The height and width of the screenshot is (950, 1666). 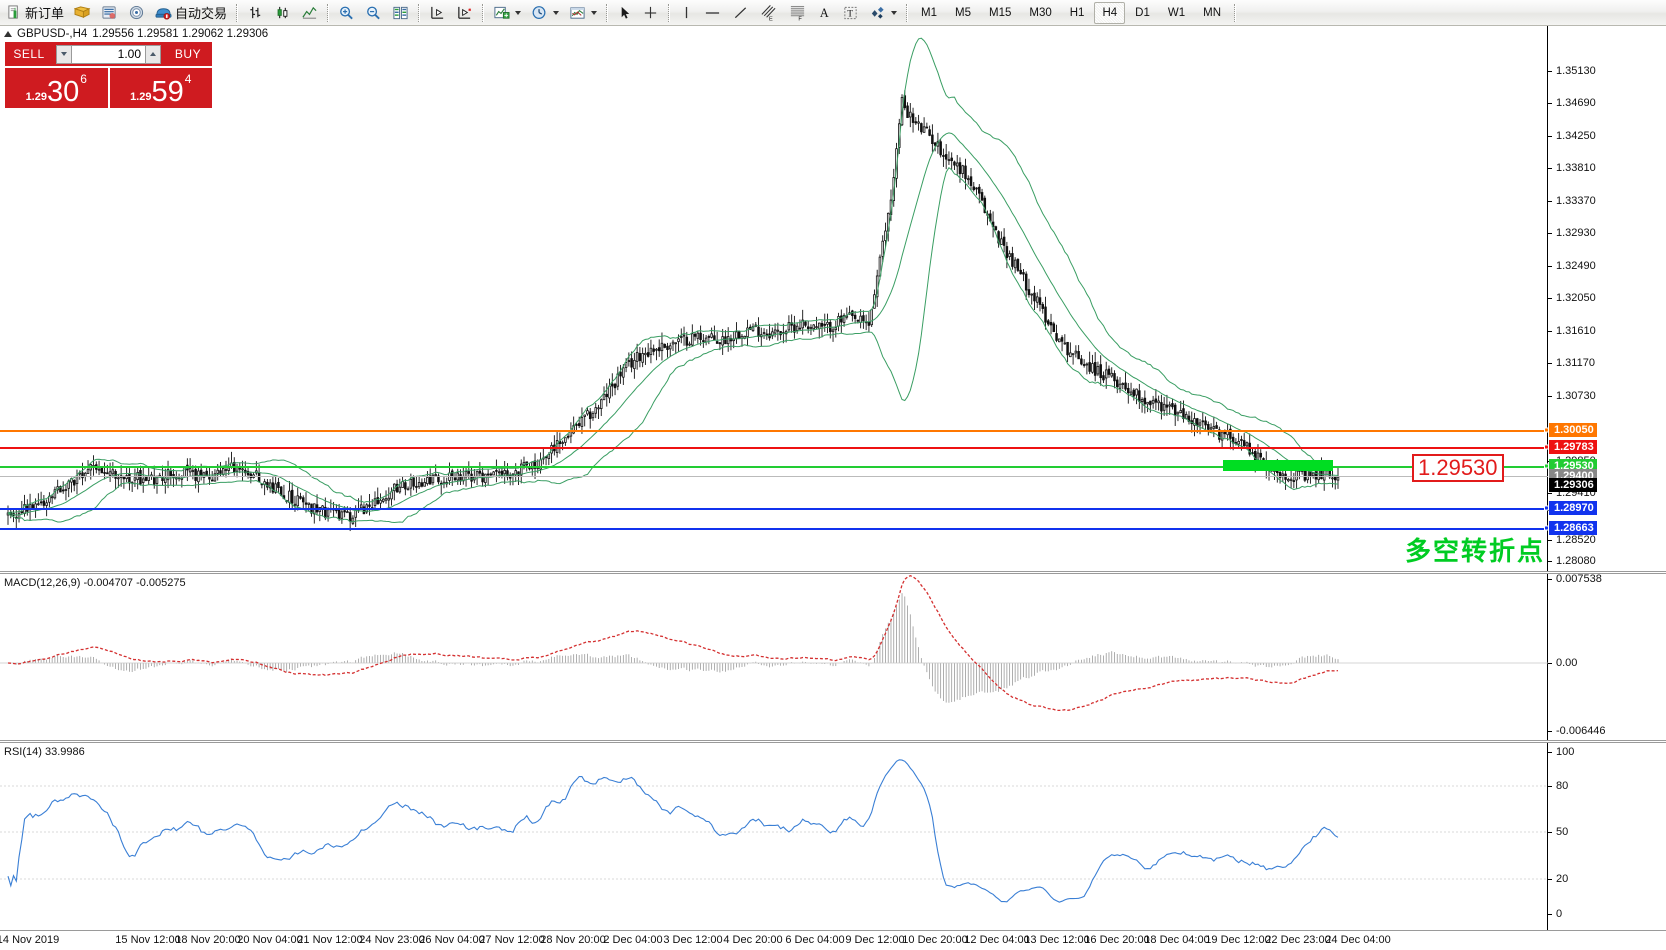 I want to click on volume-input: 1.00, so click(x=108, y=54).